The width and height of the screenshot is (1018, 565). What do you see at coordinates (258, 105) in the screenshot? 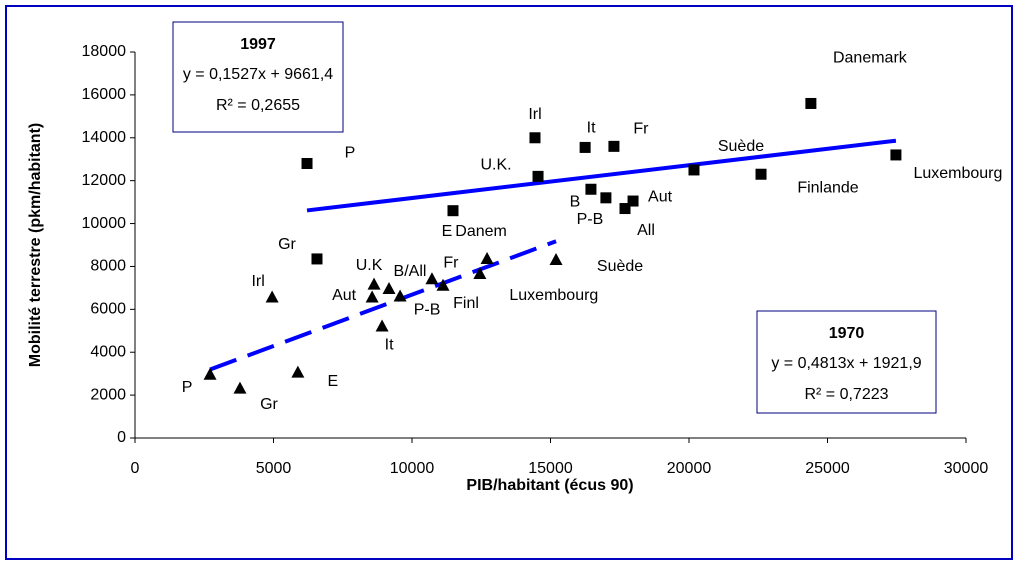
I see `r-squared: R² = 0,2655` at bounding box center [258, 105].